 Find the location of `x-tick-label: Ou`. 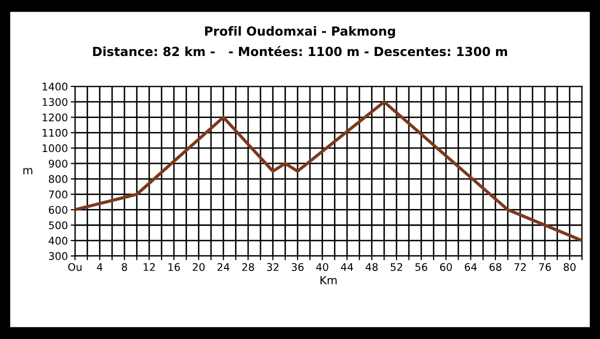

x-tick-label: Ou is located at coordinates (75, 267).